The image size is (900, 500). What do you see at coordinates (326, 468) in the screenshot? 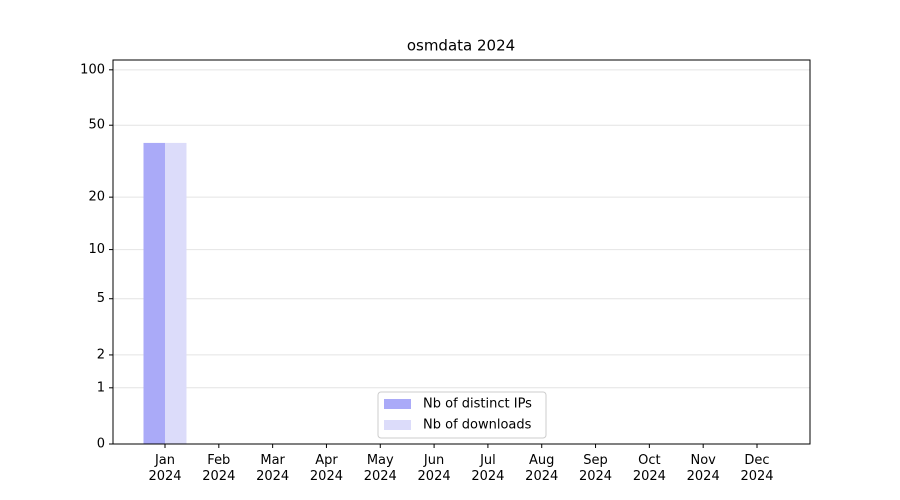
I see `x-tick-label: Apr 2024` at bounding box center [326, 468].